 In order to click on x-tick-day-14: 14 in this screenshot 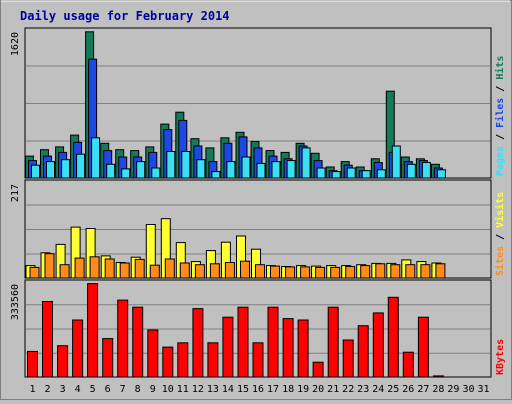, I will do `click(228, 389)`.